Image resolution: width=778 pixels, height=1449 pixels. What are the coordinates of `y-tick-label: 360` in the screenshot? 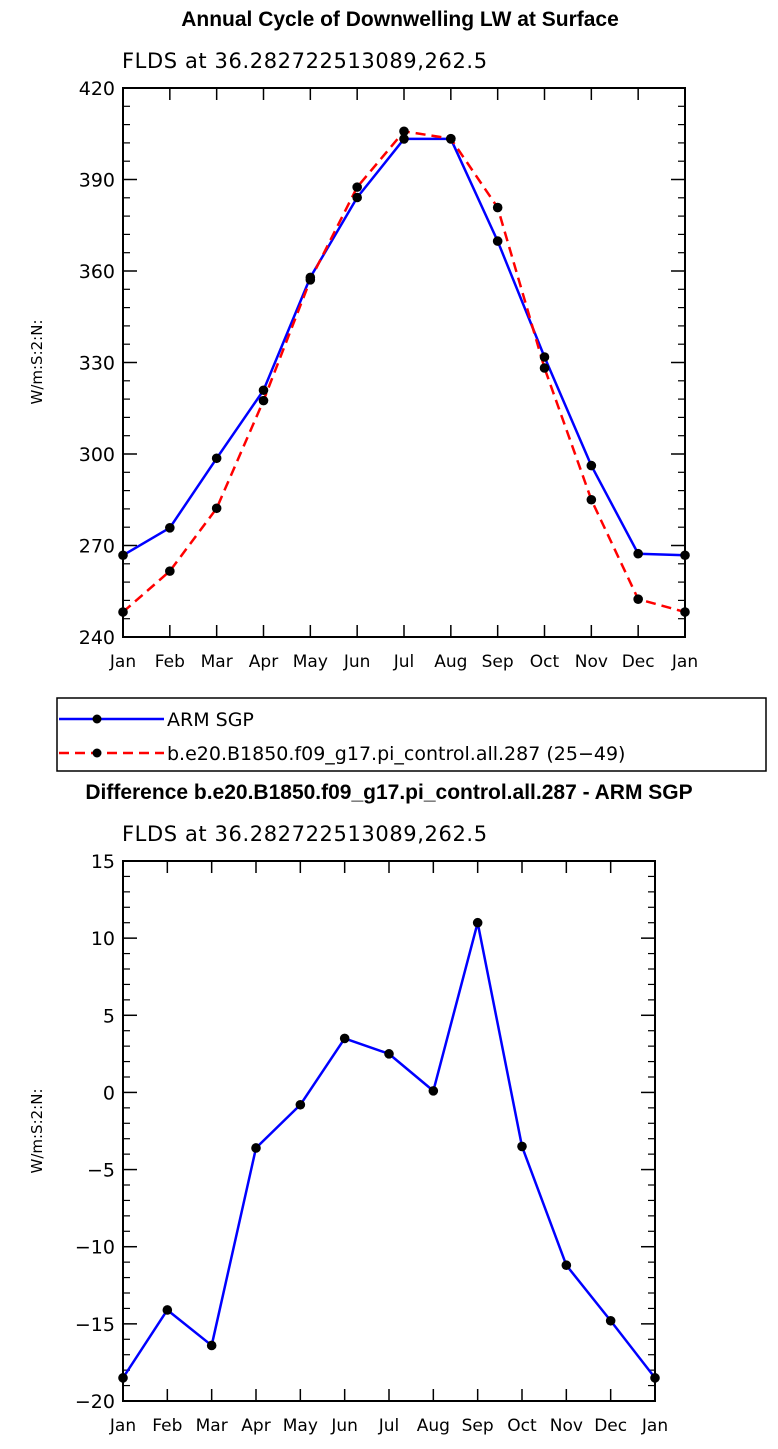 It's located at (97, 272).